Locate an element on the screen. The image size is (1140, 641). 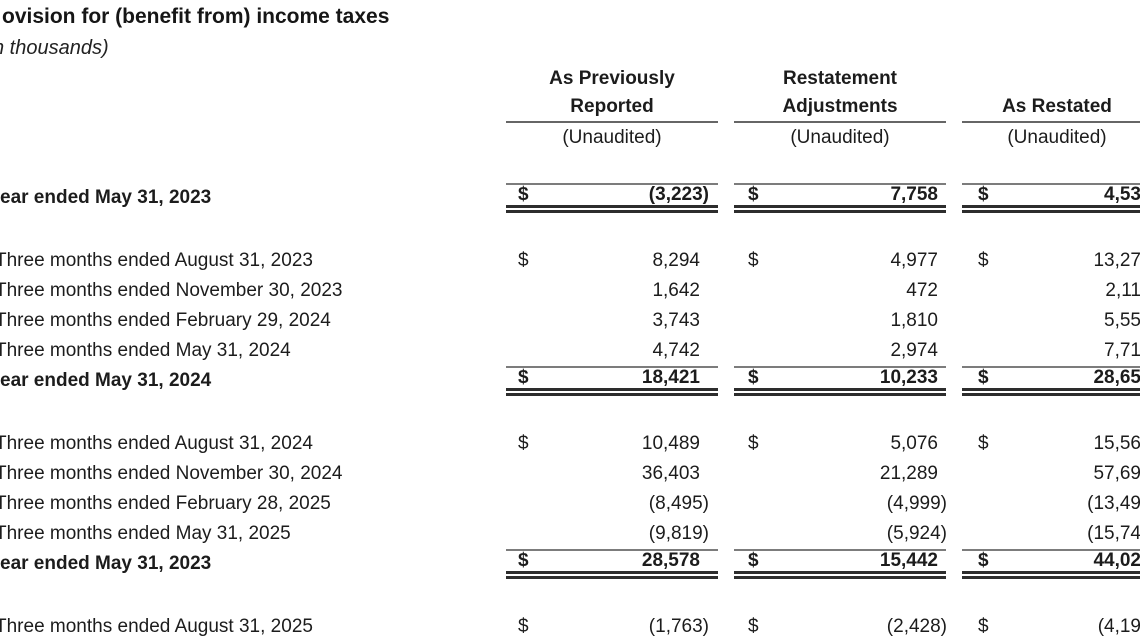
amount-cell: 36,403 is located at coordinates (612, 474).